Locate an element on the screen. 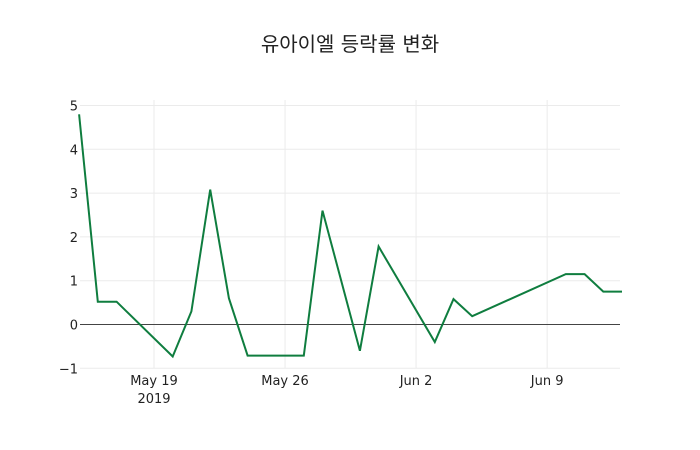 The image size is (700, 450). x-tick-label: Jun 9 is located at coordinates (547, 381).